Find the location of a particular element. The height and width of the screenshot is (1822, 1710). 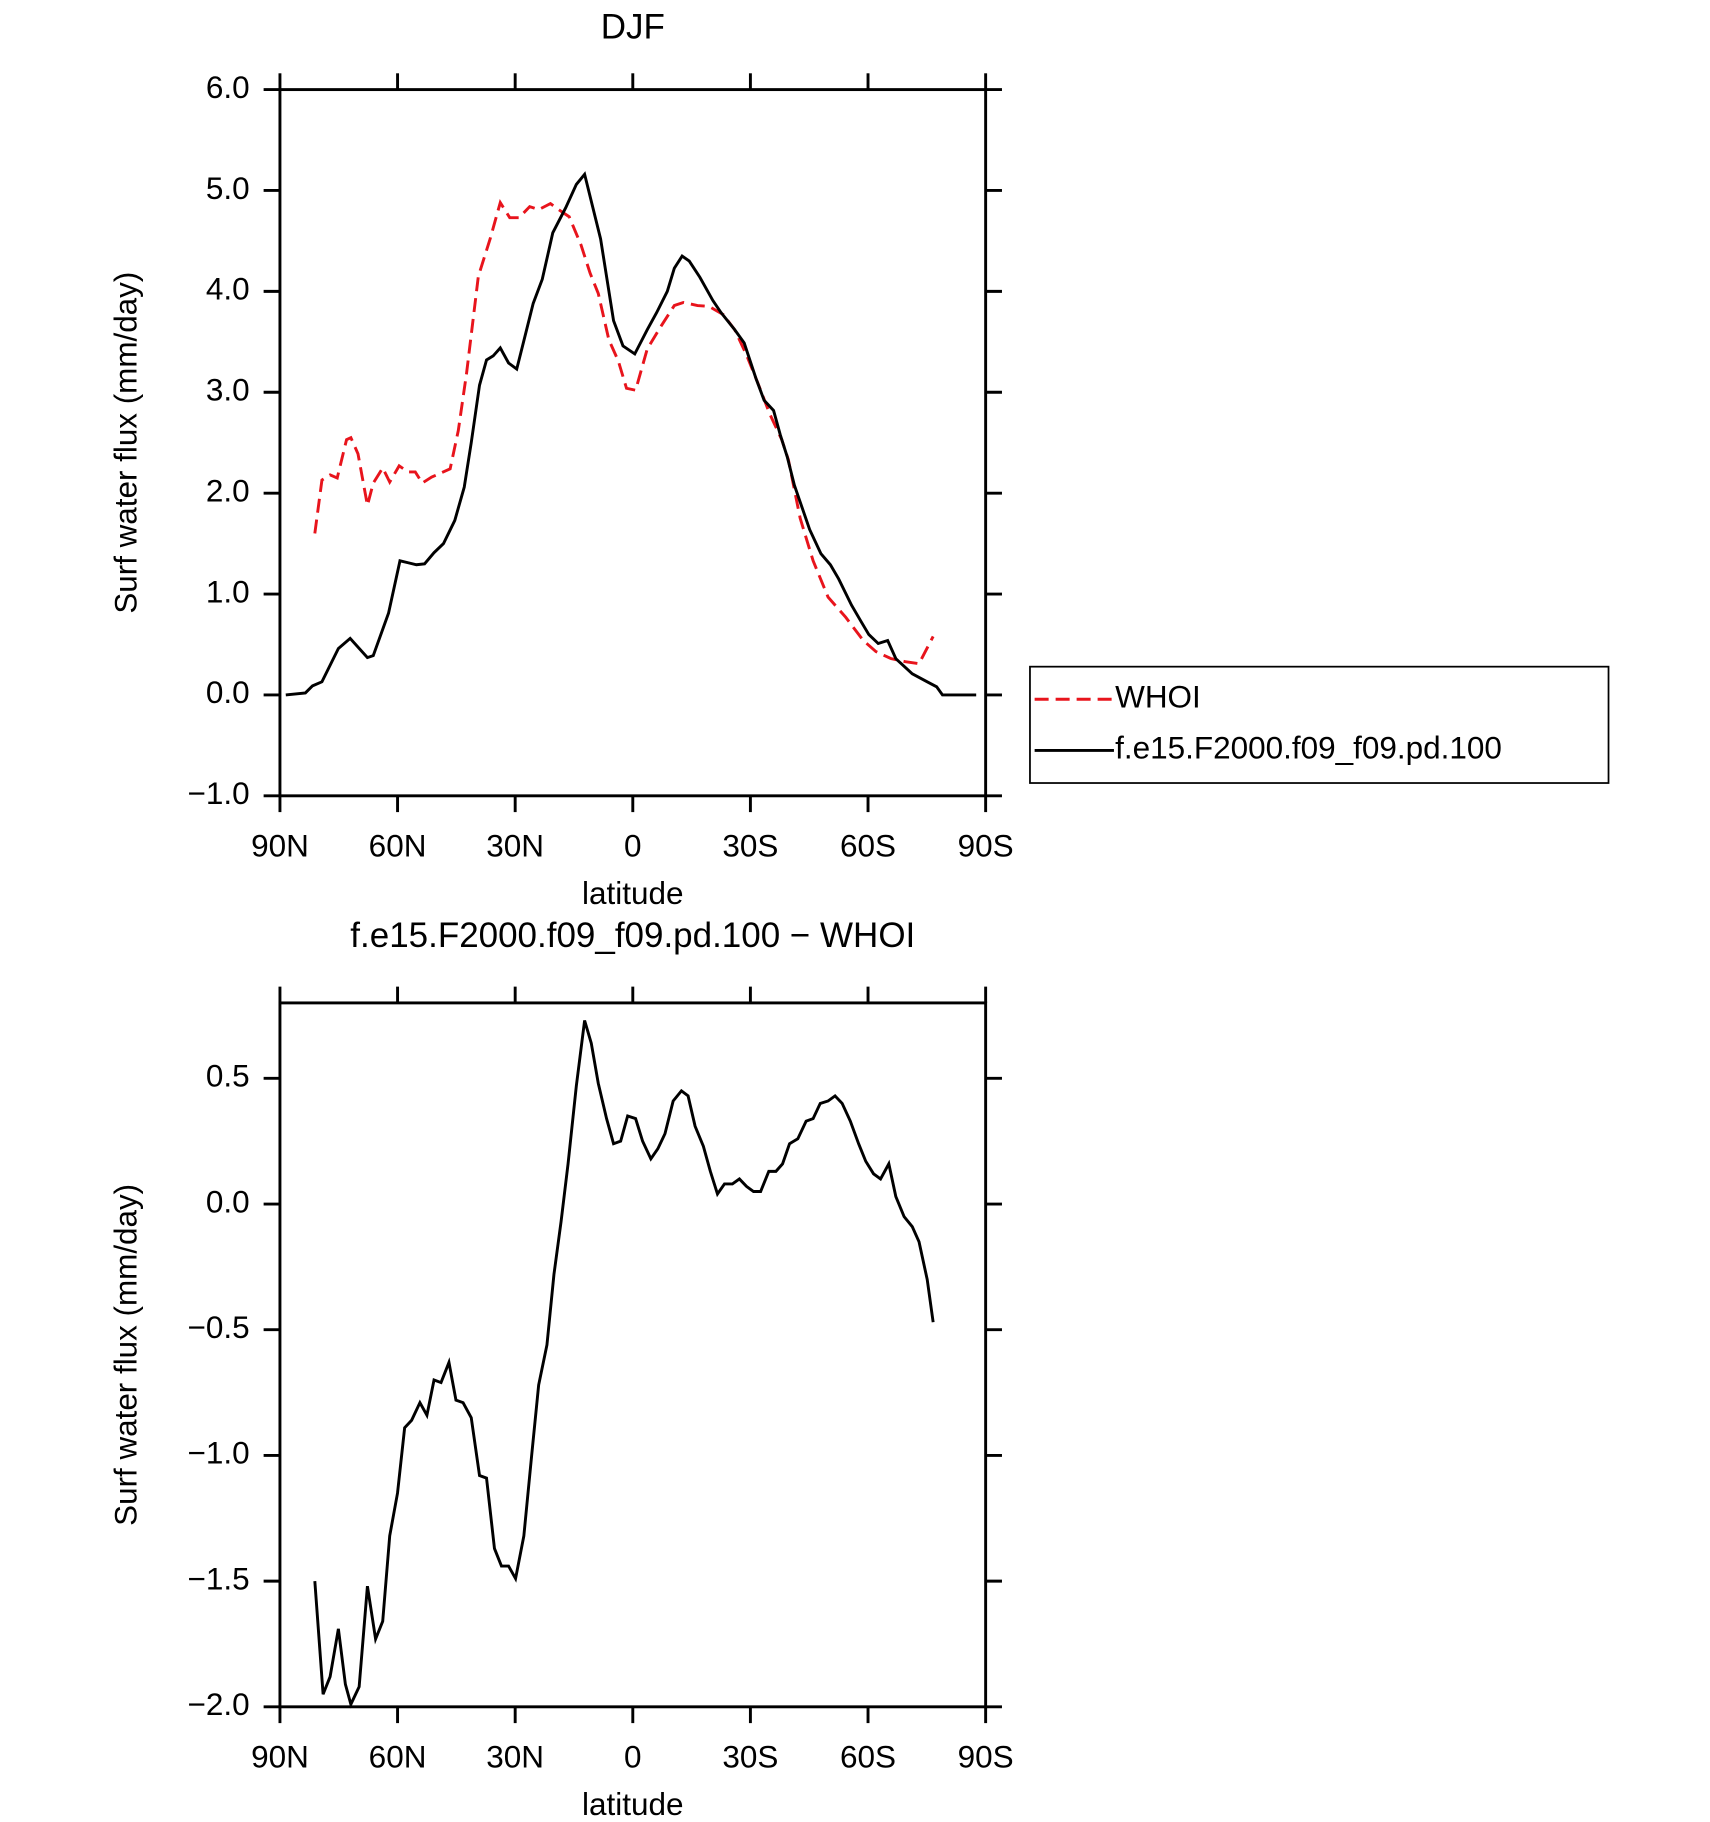

y-tick-label: 3.0 is located at coordinates (228, 390).